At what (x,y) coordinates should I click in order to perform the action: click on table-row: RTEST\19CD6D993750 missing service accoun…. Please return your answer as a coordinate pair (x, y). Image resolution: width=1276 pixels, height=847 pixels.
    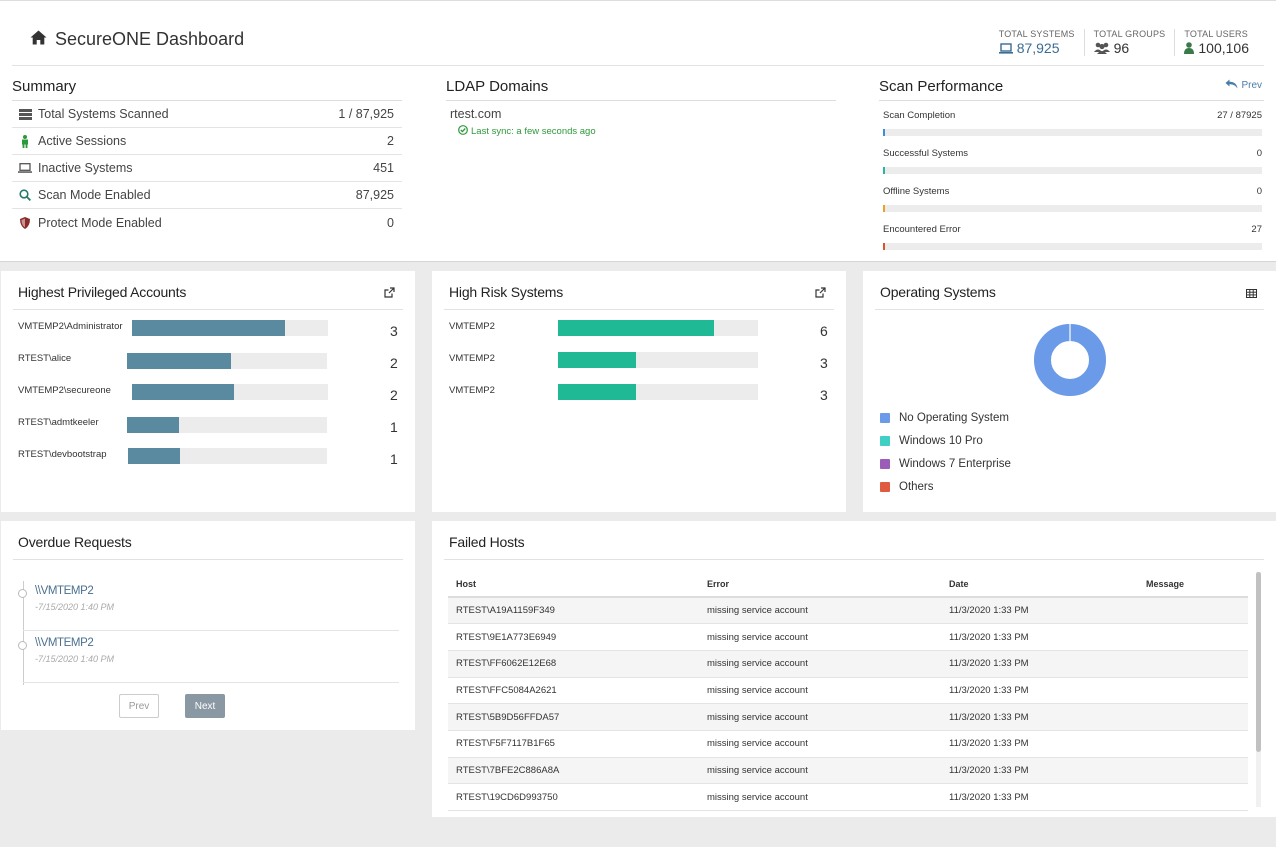
    Looking at the image, I should click on (848, 797).